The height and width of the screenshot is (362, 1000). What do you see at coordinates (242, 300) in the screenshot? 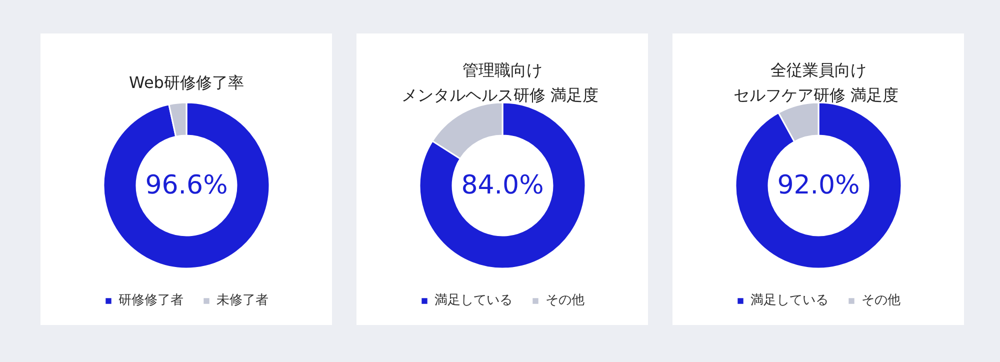
I see `legend-label: 未修了者` at bounding box center [242, 300].